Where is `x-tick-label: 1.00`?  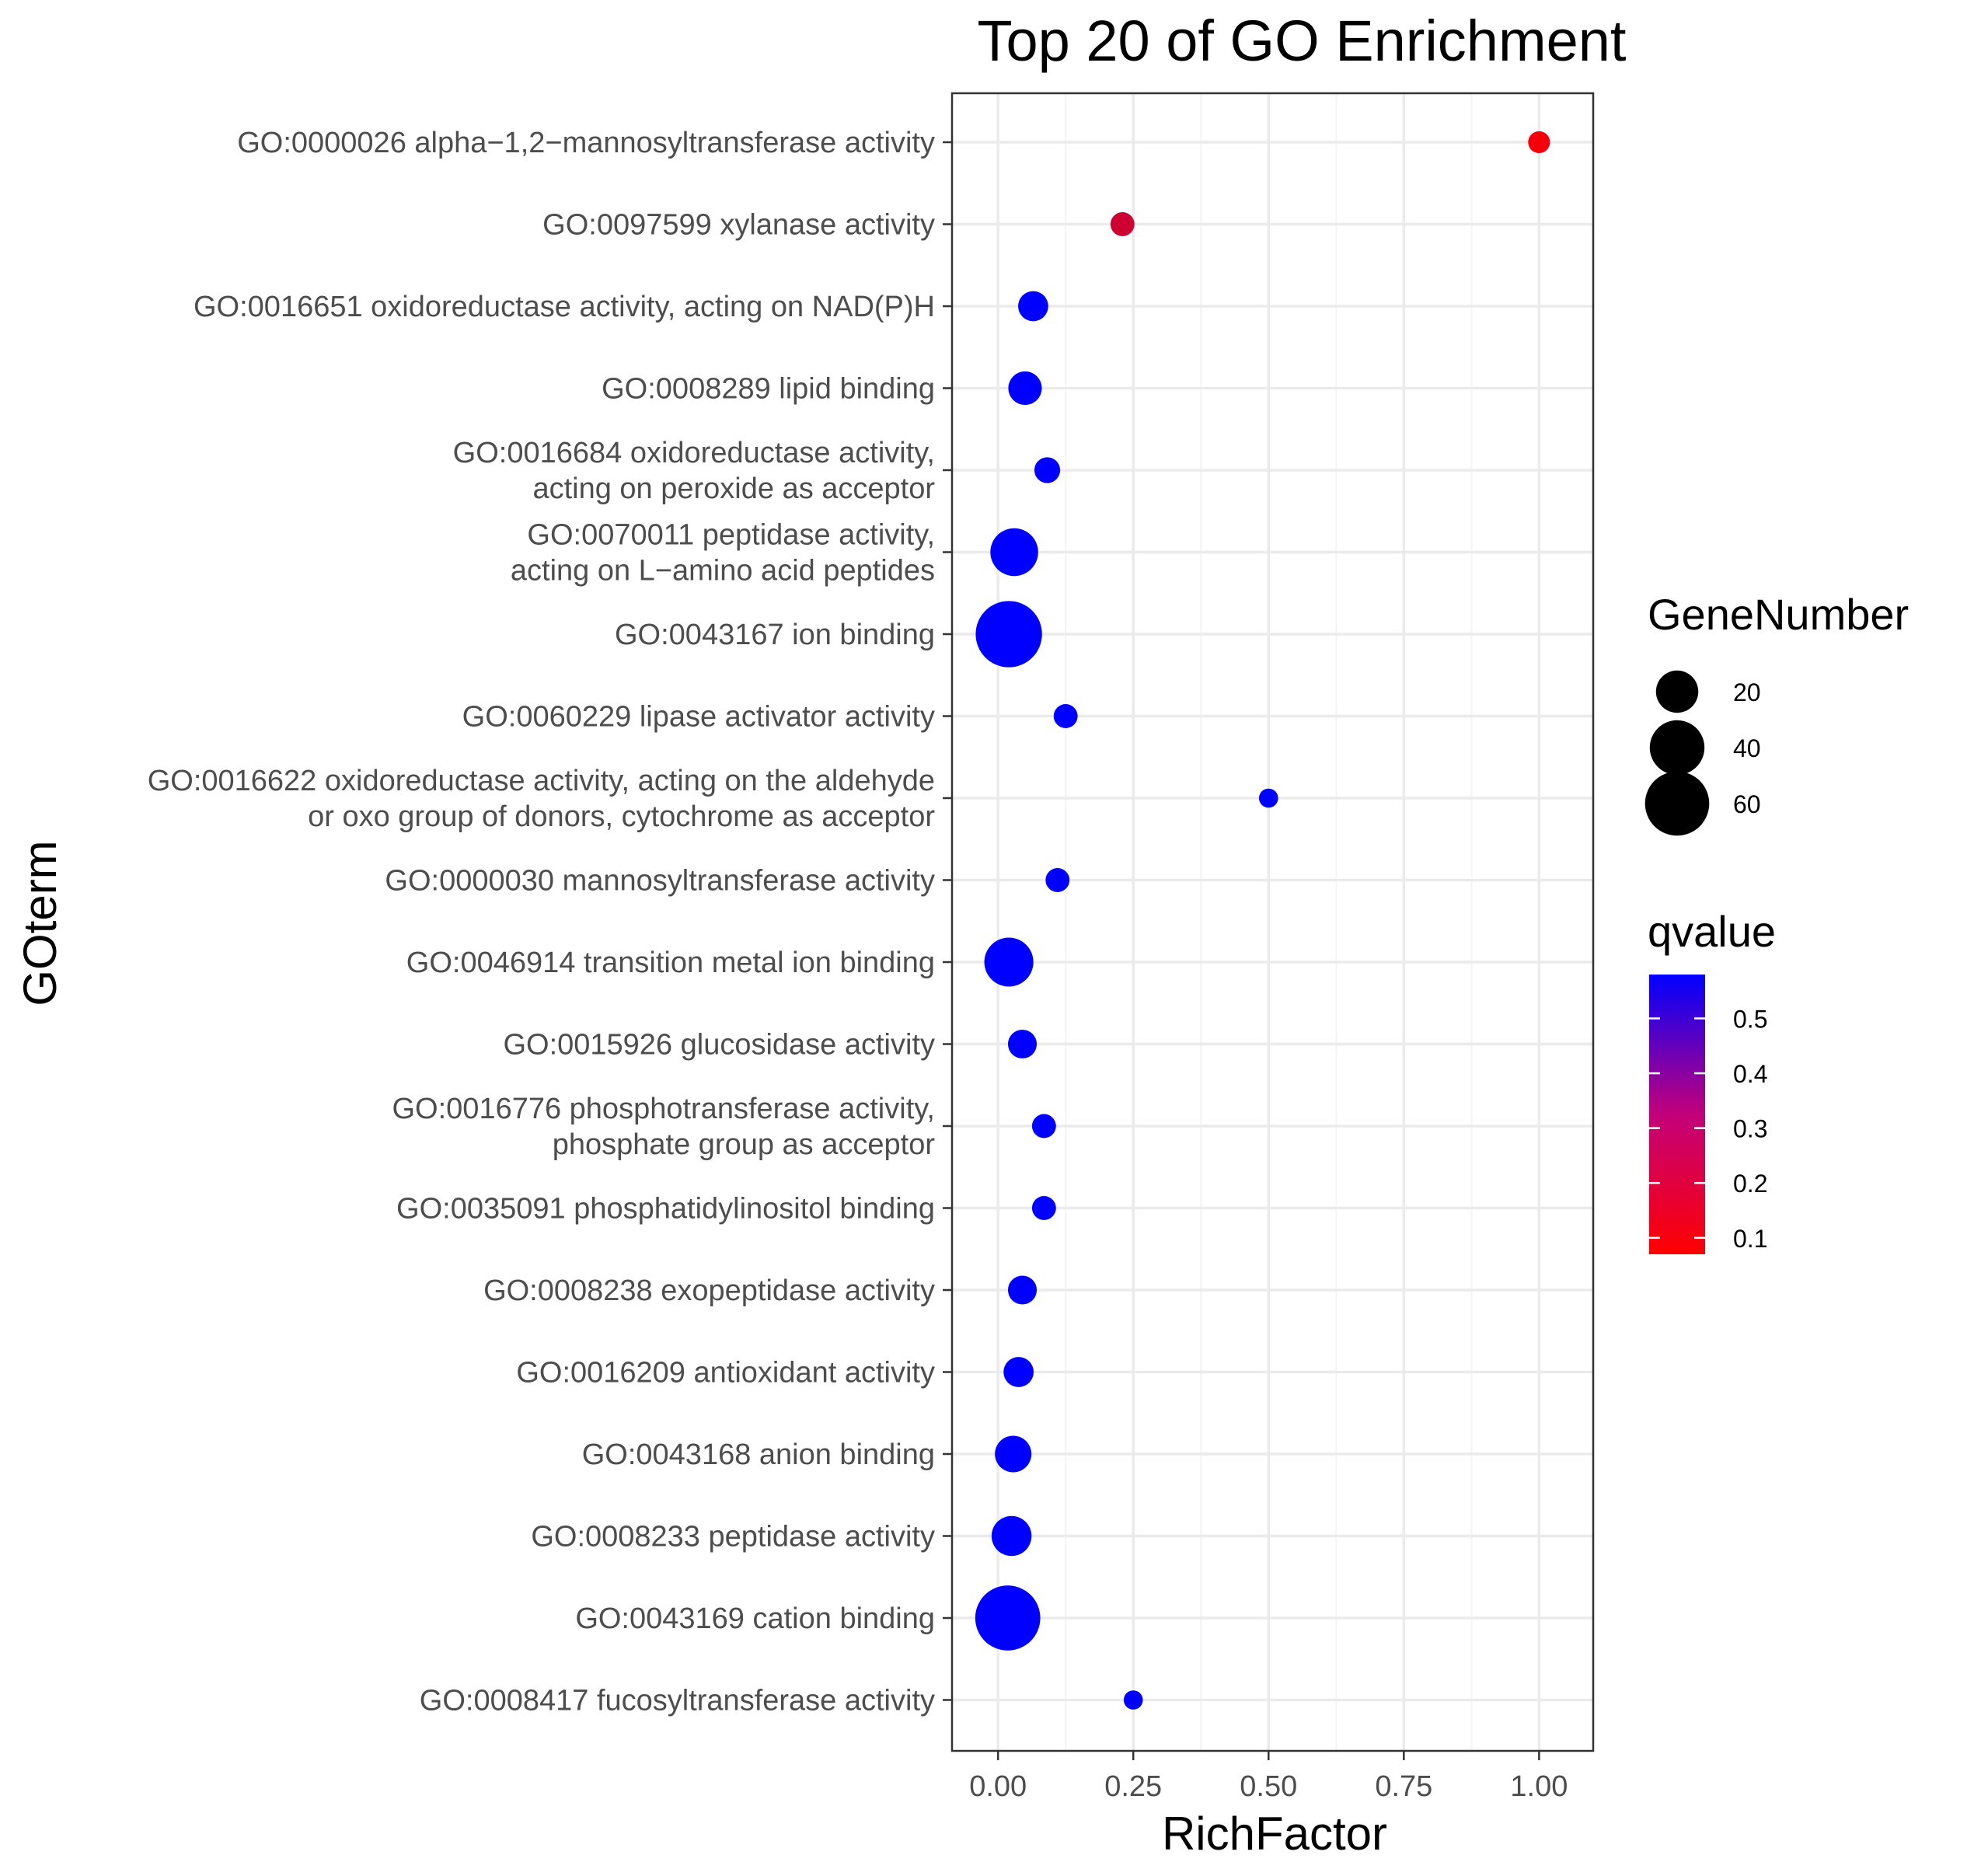 x-tick-label: 1.00 is located at coordinates (1539, 1786).